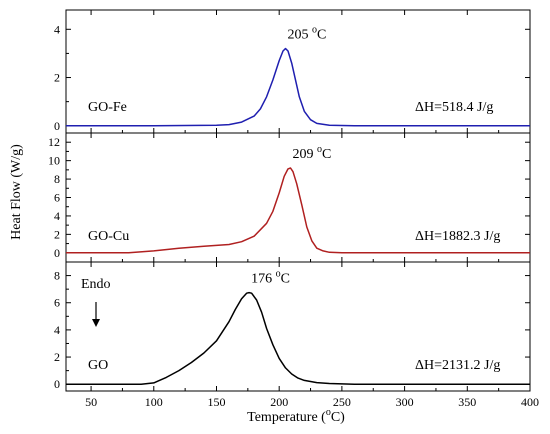 Image resolution: width=550 pixels, height=434 pixels. What do you see at coordinates (530, 402) in the screenshot?
I see `x-tick-label: 400` at bounding box center [530, 402].